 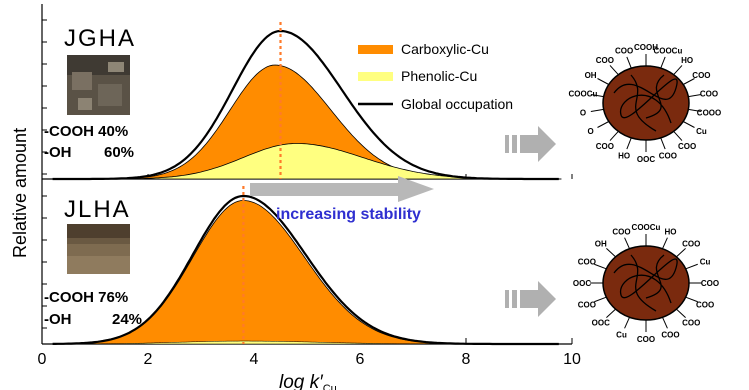 What do you see at coordinates (439, 76) in the screenshot?
I see `legend-label-phenolic: Phenolic-Cu` at bounding box center [439, 76].